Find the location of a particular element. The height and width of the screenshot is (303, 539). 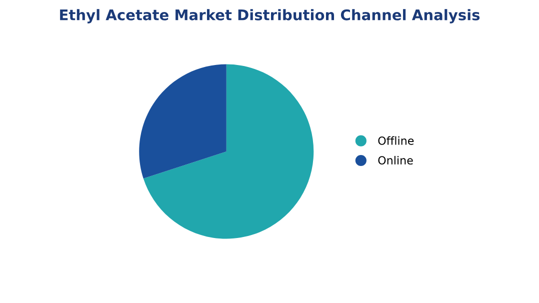

legend-label: Online is located at coordinates (395, 160).